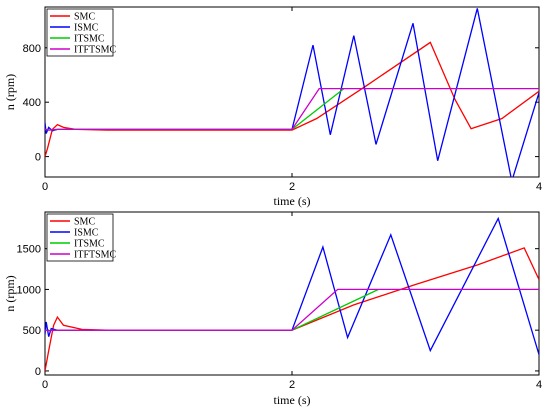  I want to click on x-tick-label-0-1: 2, so click(292, 187).